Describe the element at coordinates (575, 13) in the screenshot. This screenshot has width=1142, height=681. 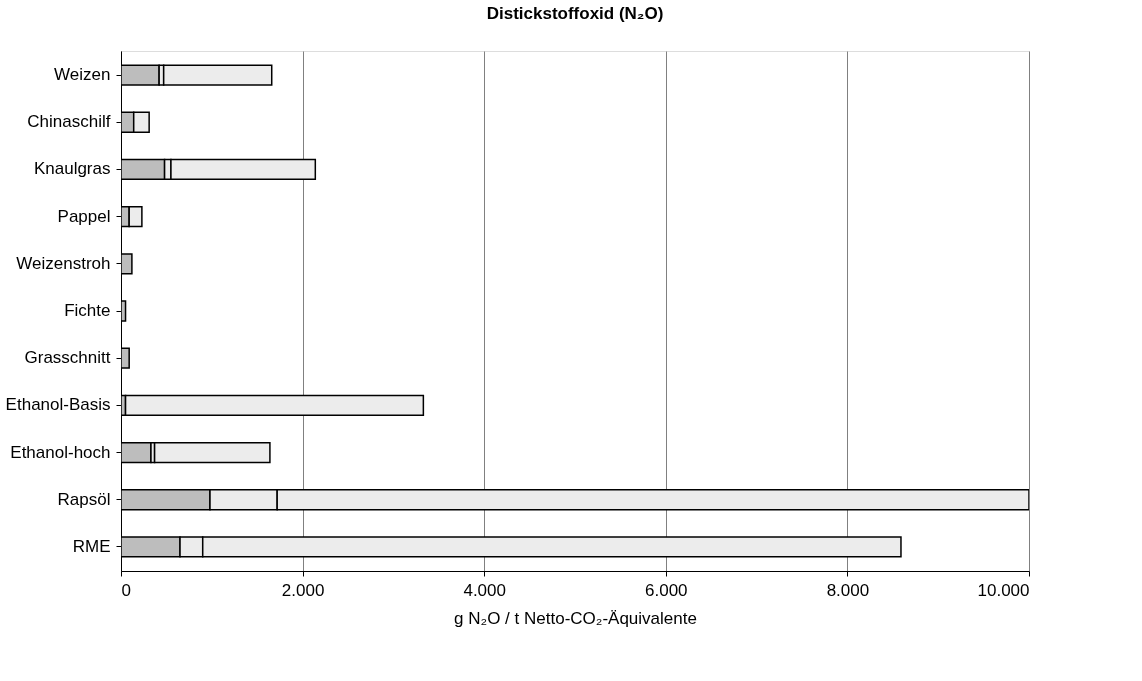
I see `chart-title: Distickstoffoxid (N₂O)` at that location.